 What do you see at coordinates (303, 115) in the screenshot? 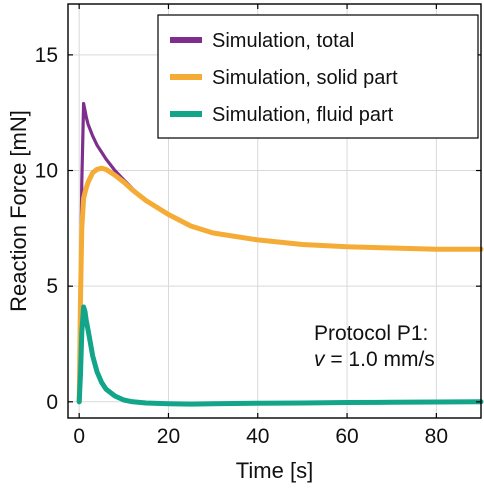
I see `legend-label-3: Simulation, fluid part` at bounding box center [303, 115].